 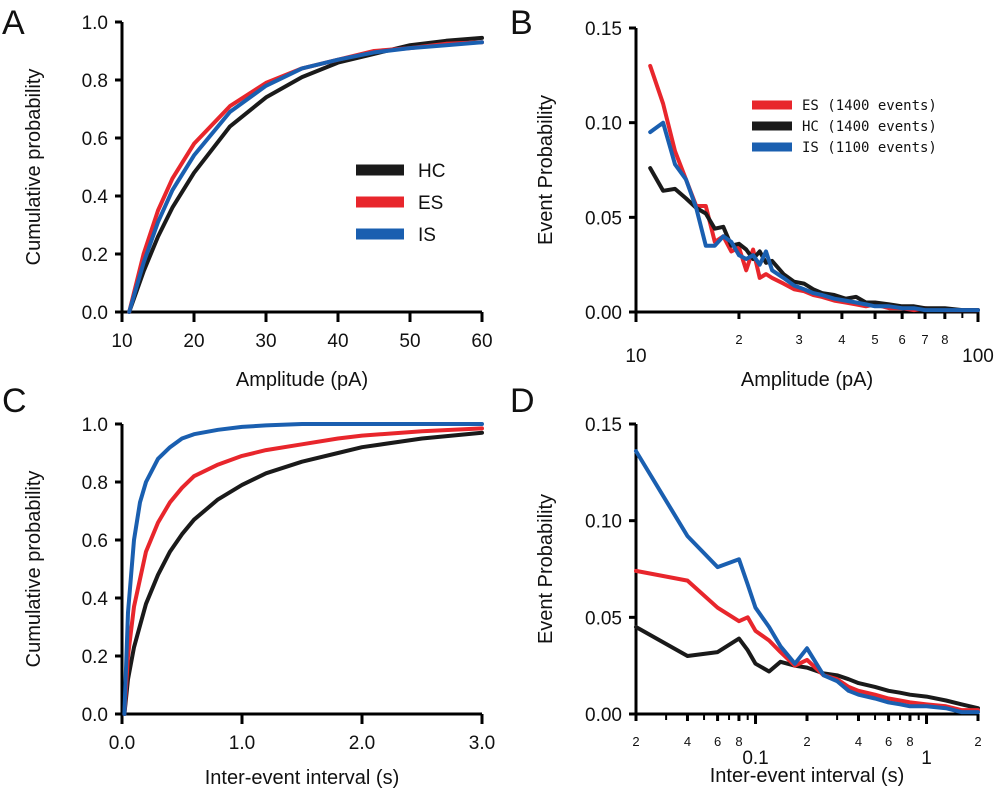 What do you see at coordinates (926, 758) in the screenshot?
I see `x-tick-label: 1` at bounding box center [926, 758].